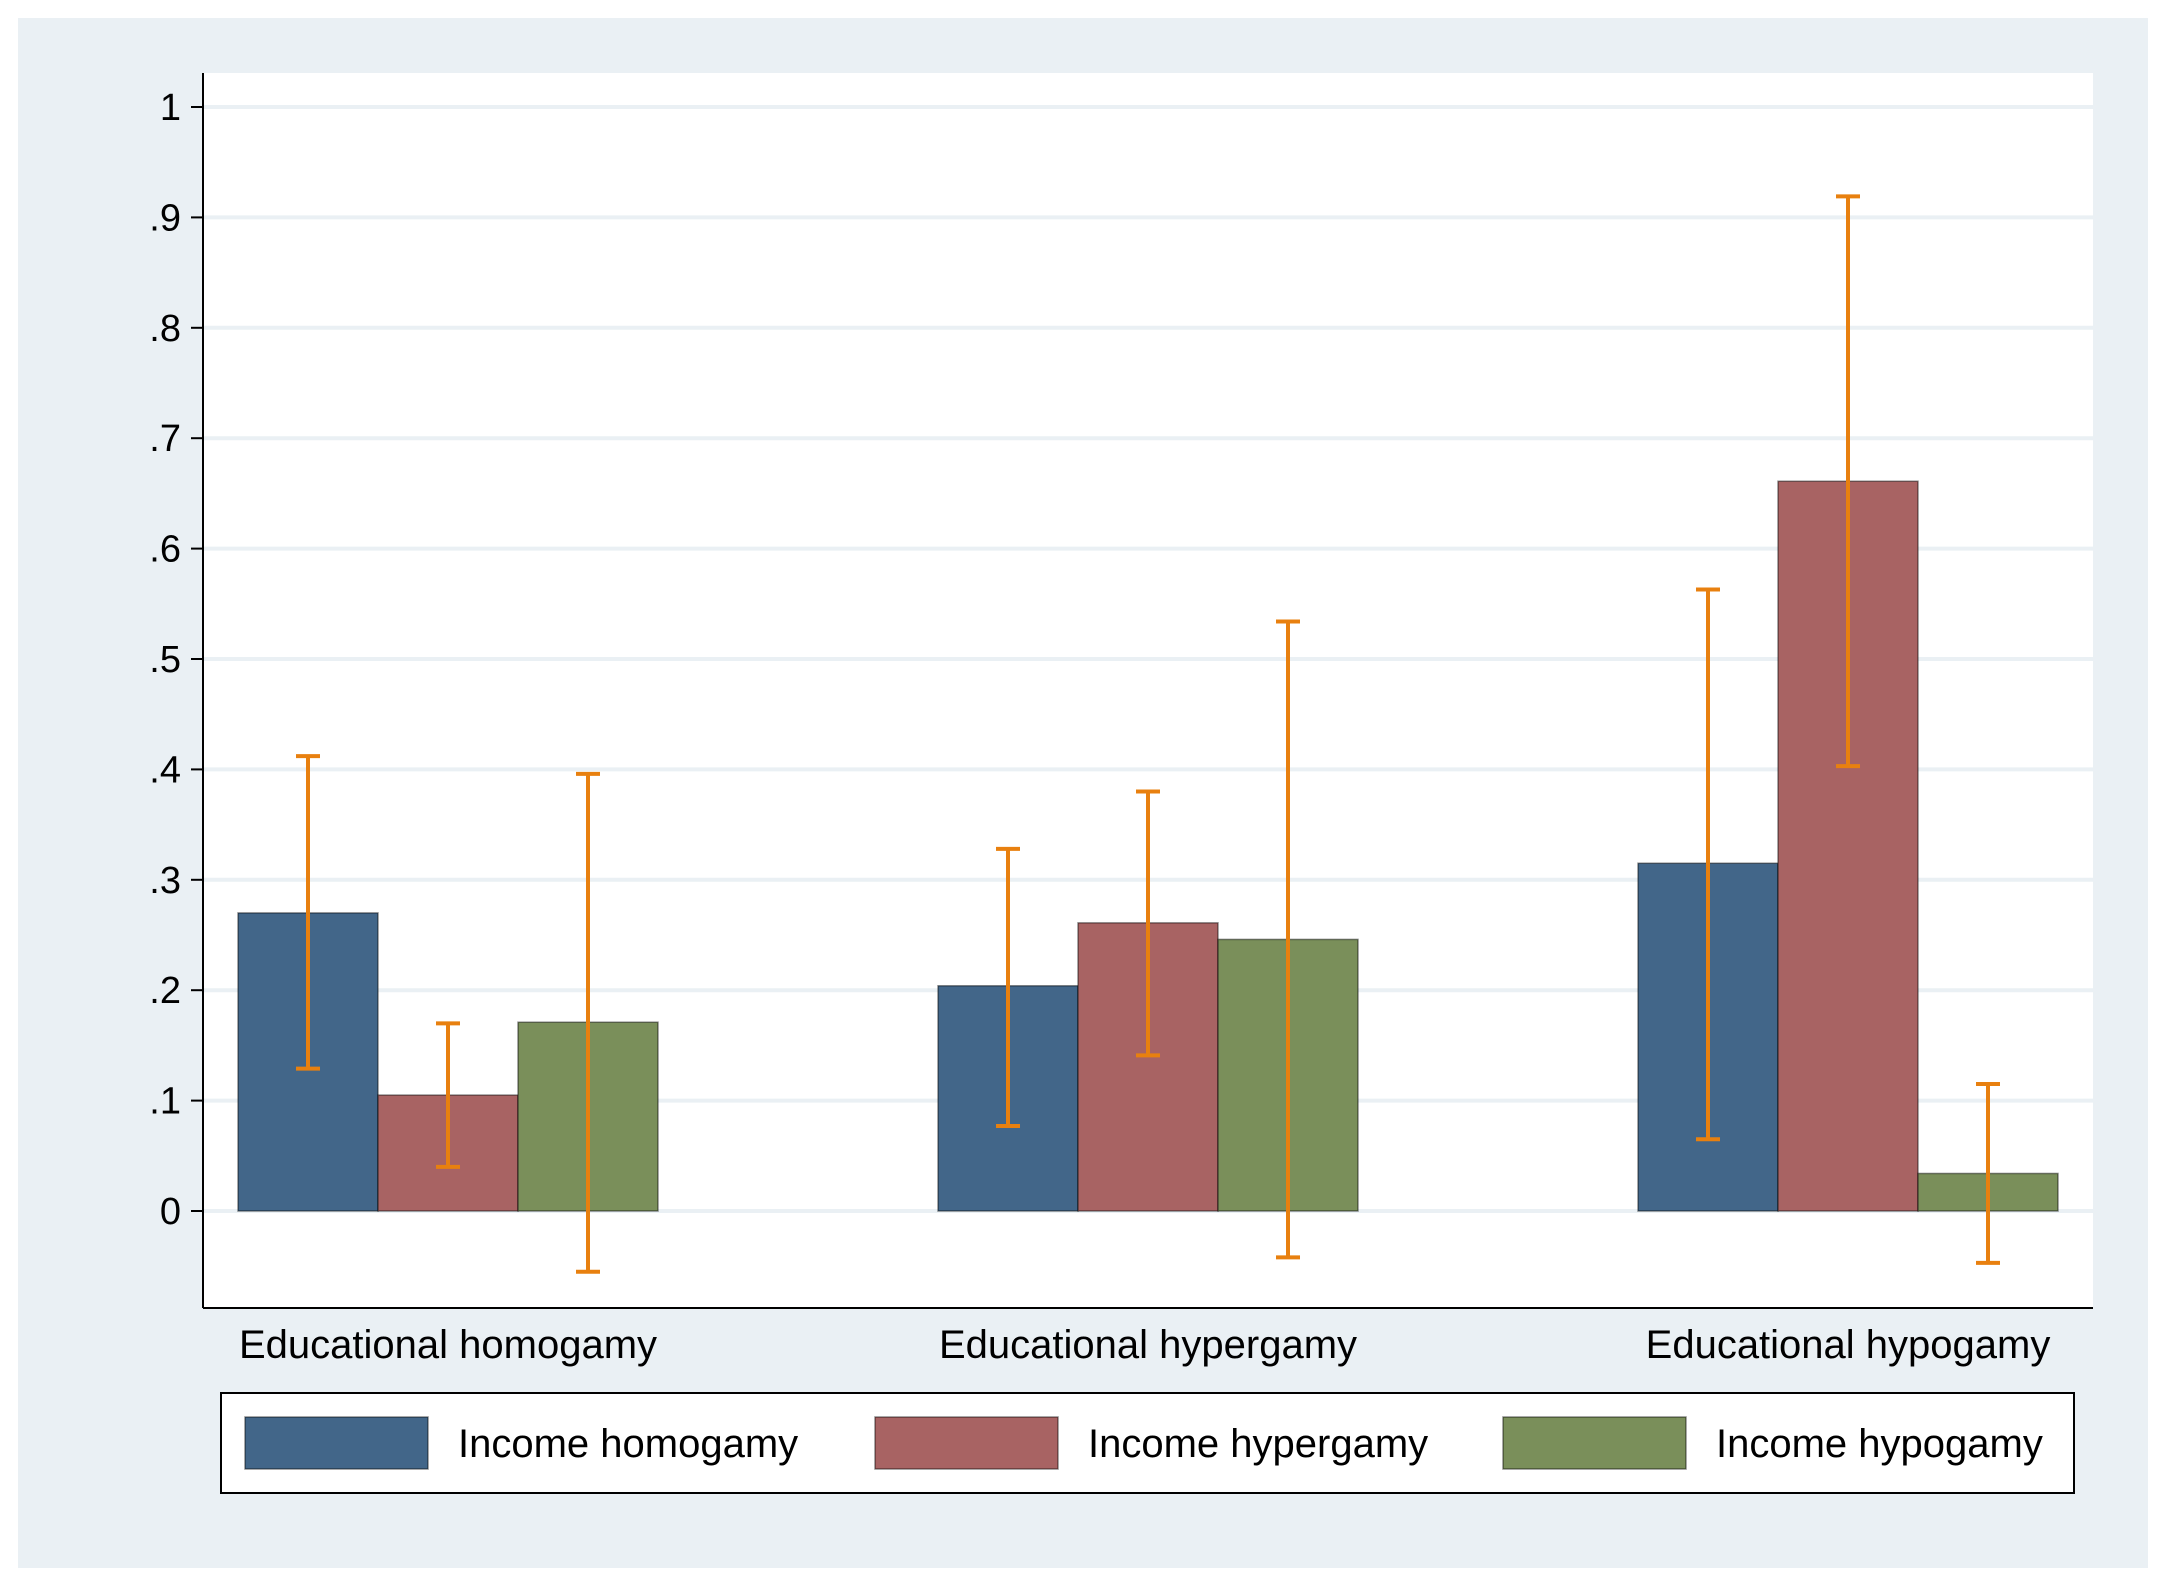 Image resolution: width=2165 pixels, height=1586 pixels. Describe the element at coordinates (170, 1212) in the screenshot. I see `y-tick-label: 0` at that location.